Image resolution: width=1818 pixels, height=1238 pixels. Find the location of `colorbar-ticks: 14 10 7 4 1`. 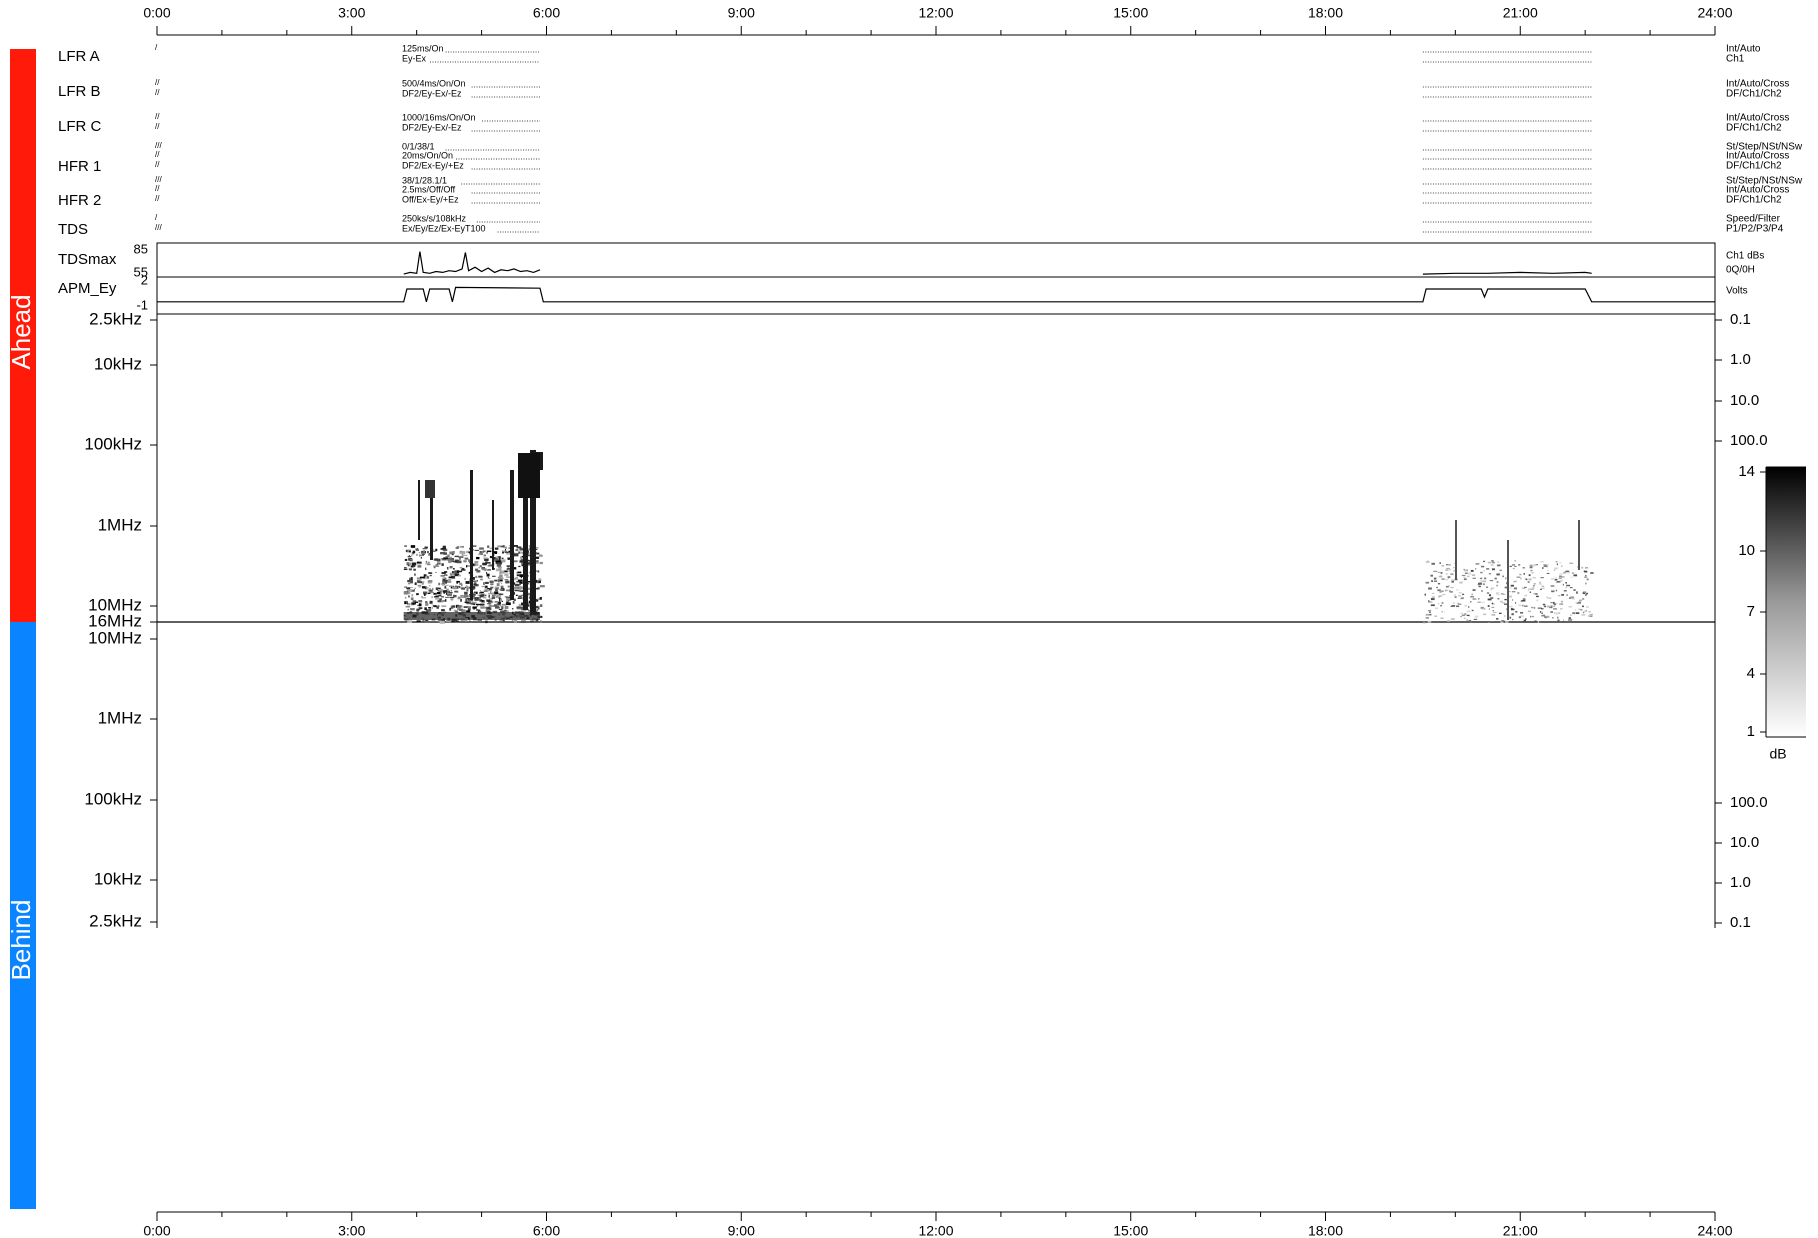

colorbar-ticks: 14 10 7 4 1 is located at coordinates (1752, 601).